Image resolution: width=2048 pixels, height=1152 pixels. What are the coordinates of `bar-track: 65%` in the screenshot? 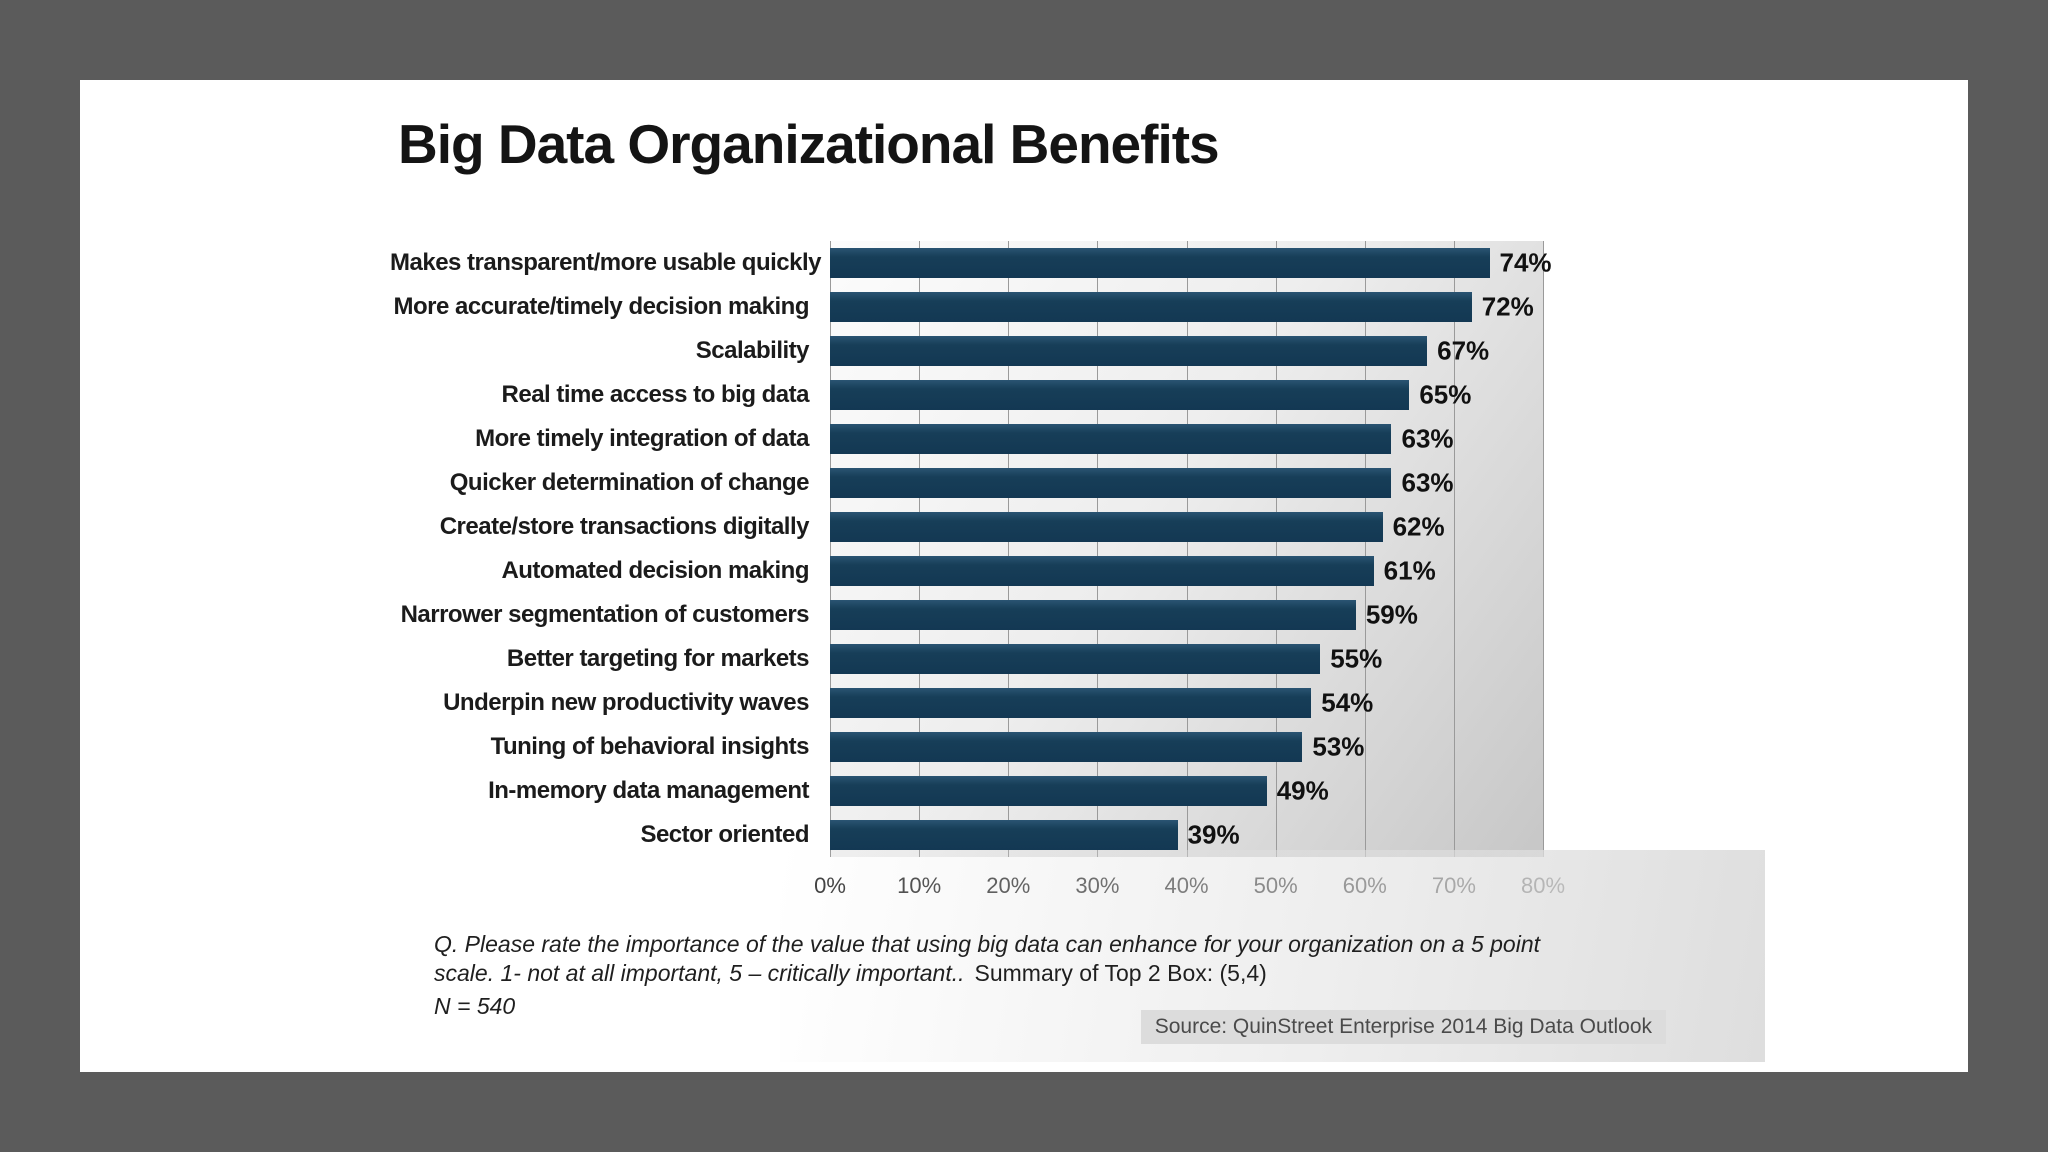 It's located at (1186, 395).